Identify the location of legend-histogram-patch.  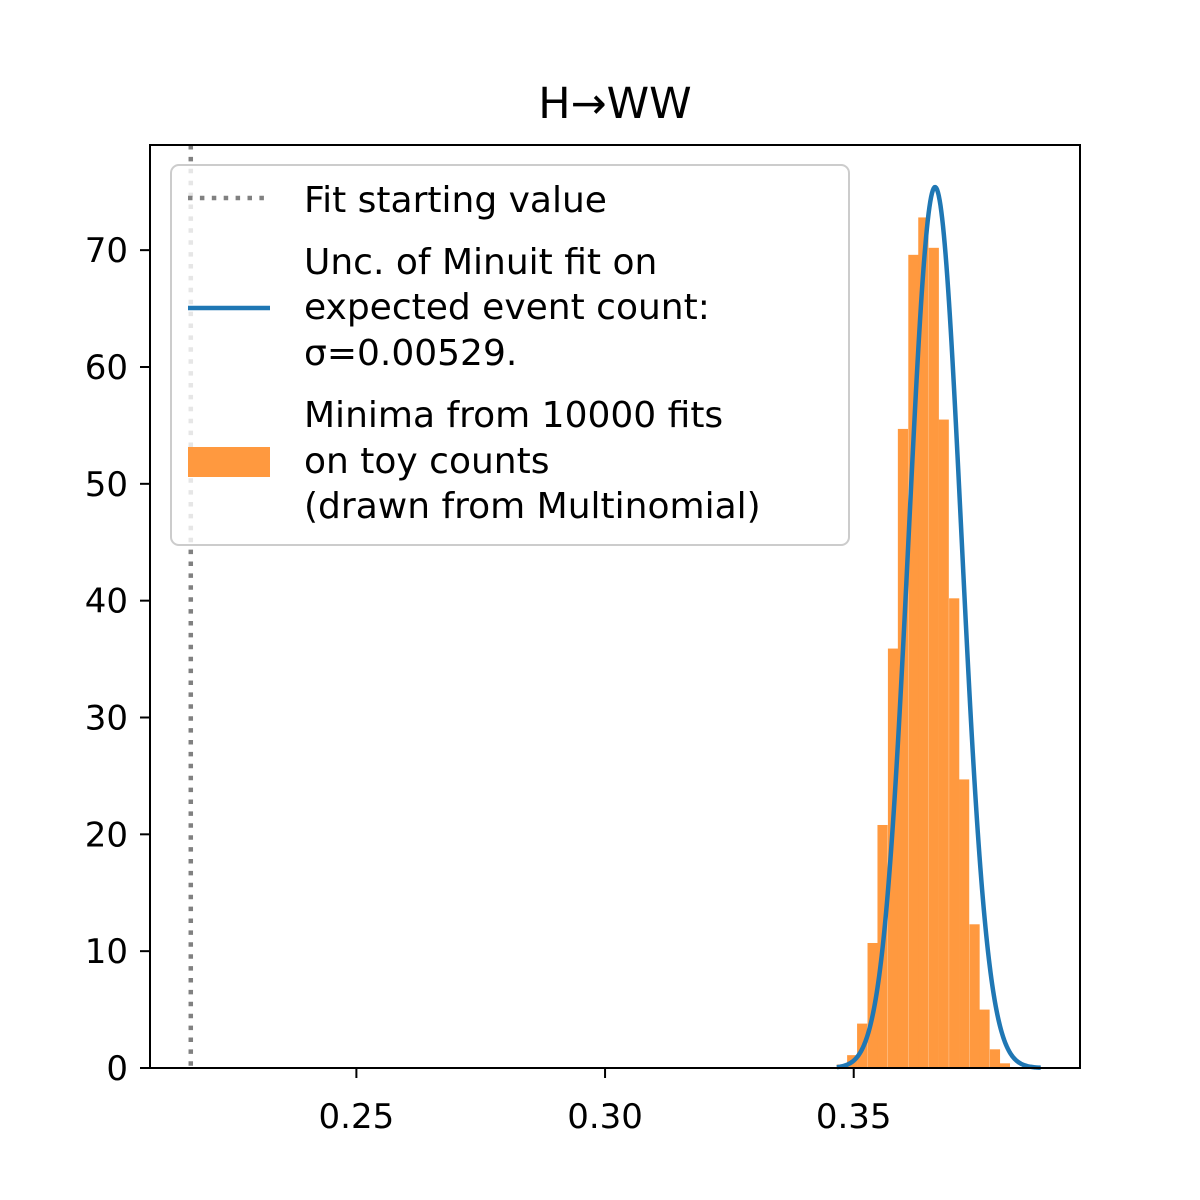
(229, 462).